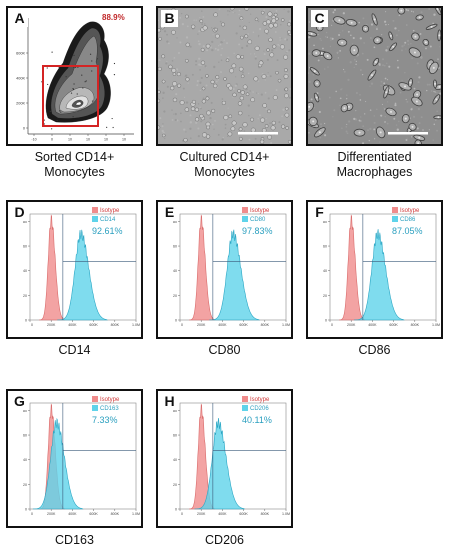 Image resolution: width=449 pixels, height=550 pixels. Describe the element at coordinates (405, 211) in the screenshot. I see `legend-isotype: Isotype` at that location.